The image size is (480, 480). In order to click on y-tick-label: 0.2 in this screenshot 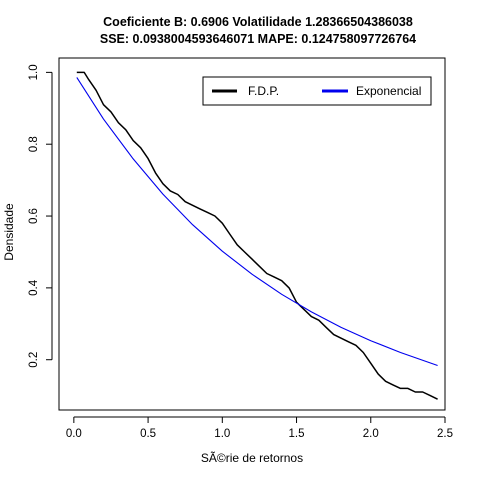, I will do `click(34, 360)`.